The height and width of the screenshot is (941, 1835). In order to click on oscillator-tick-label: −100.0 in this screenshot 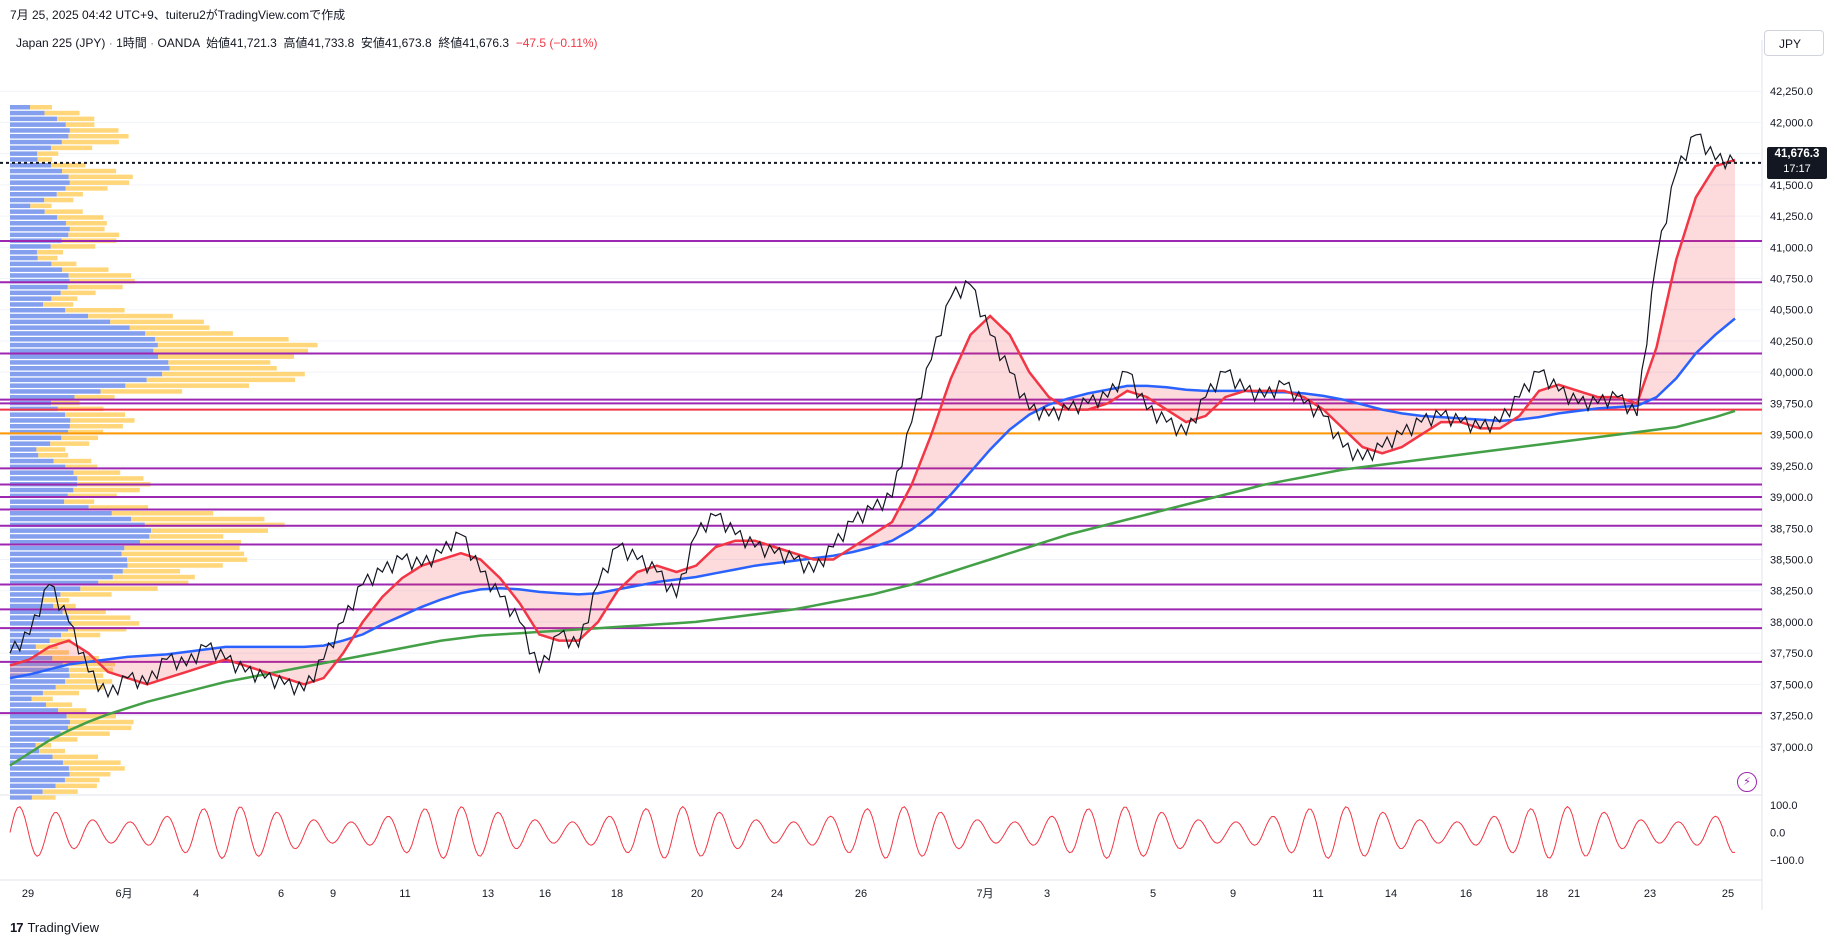, I will do `click(1787, 861)`.